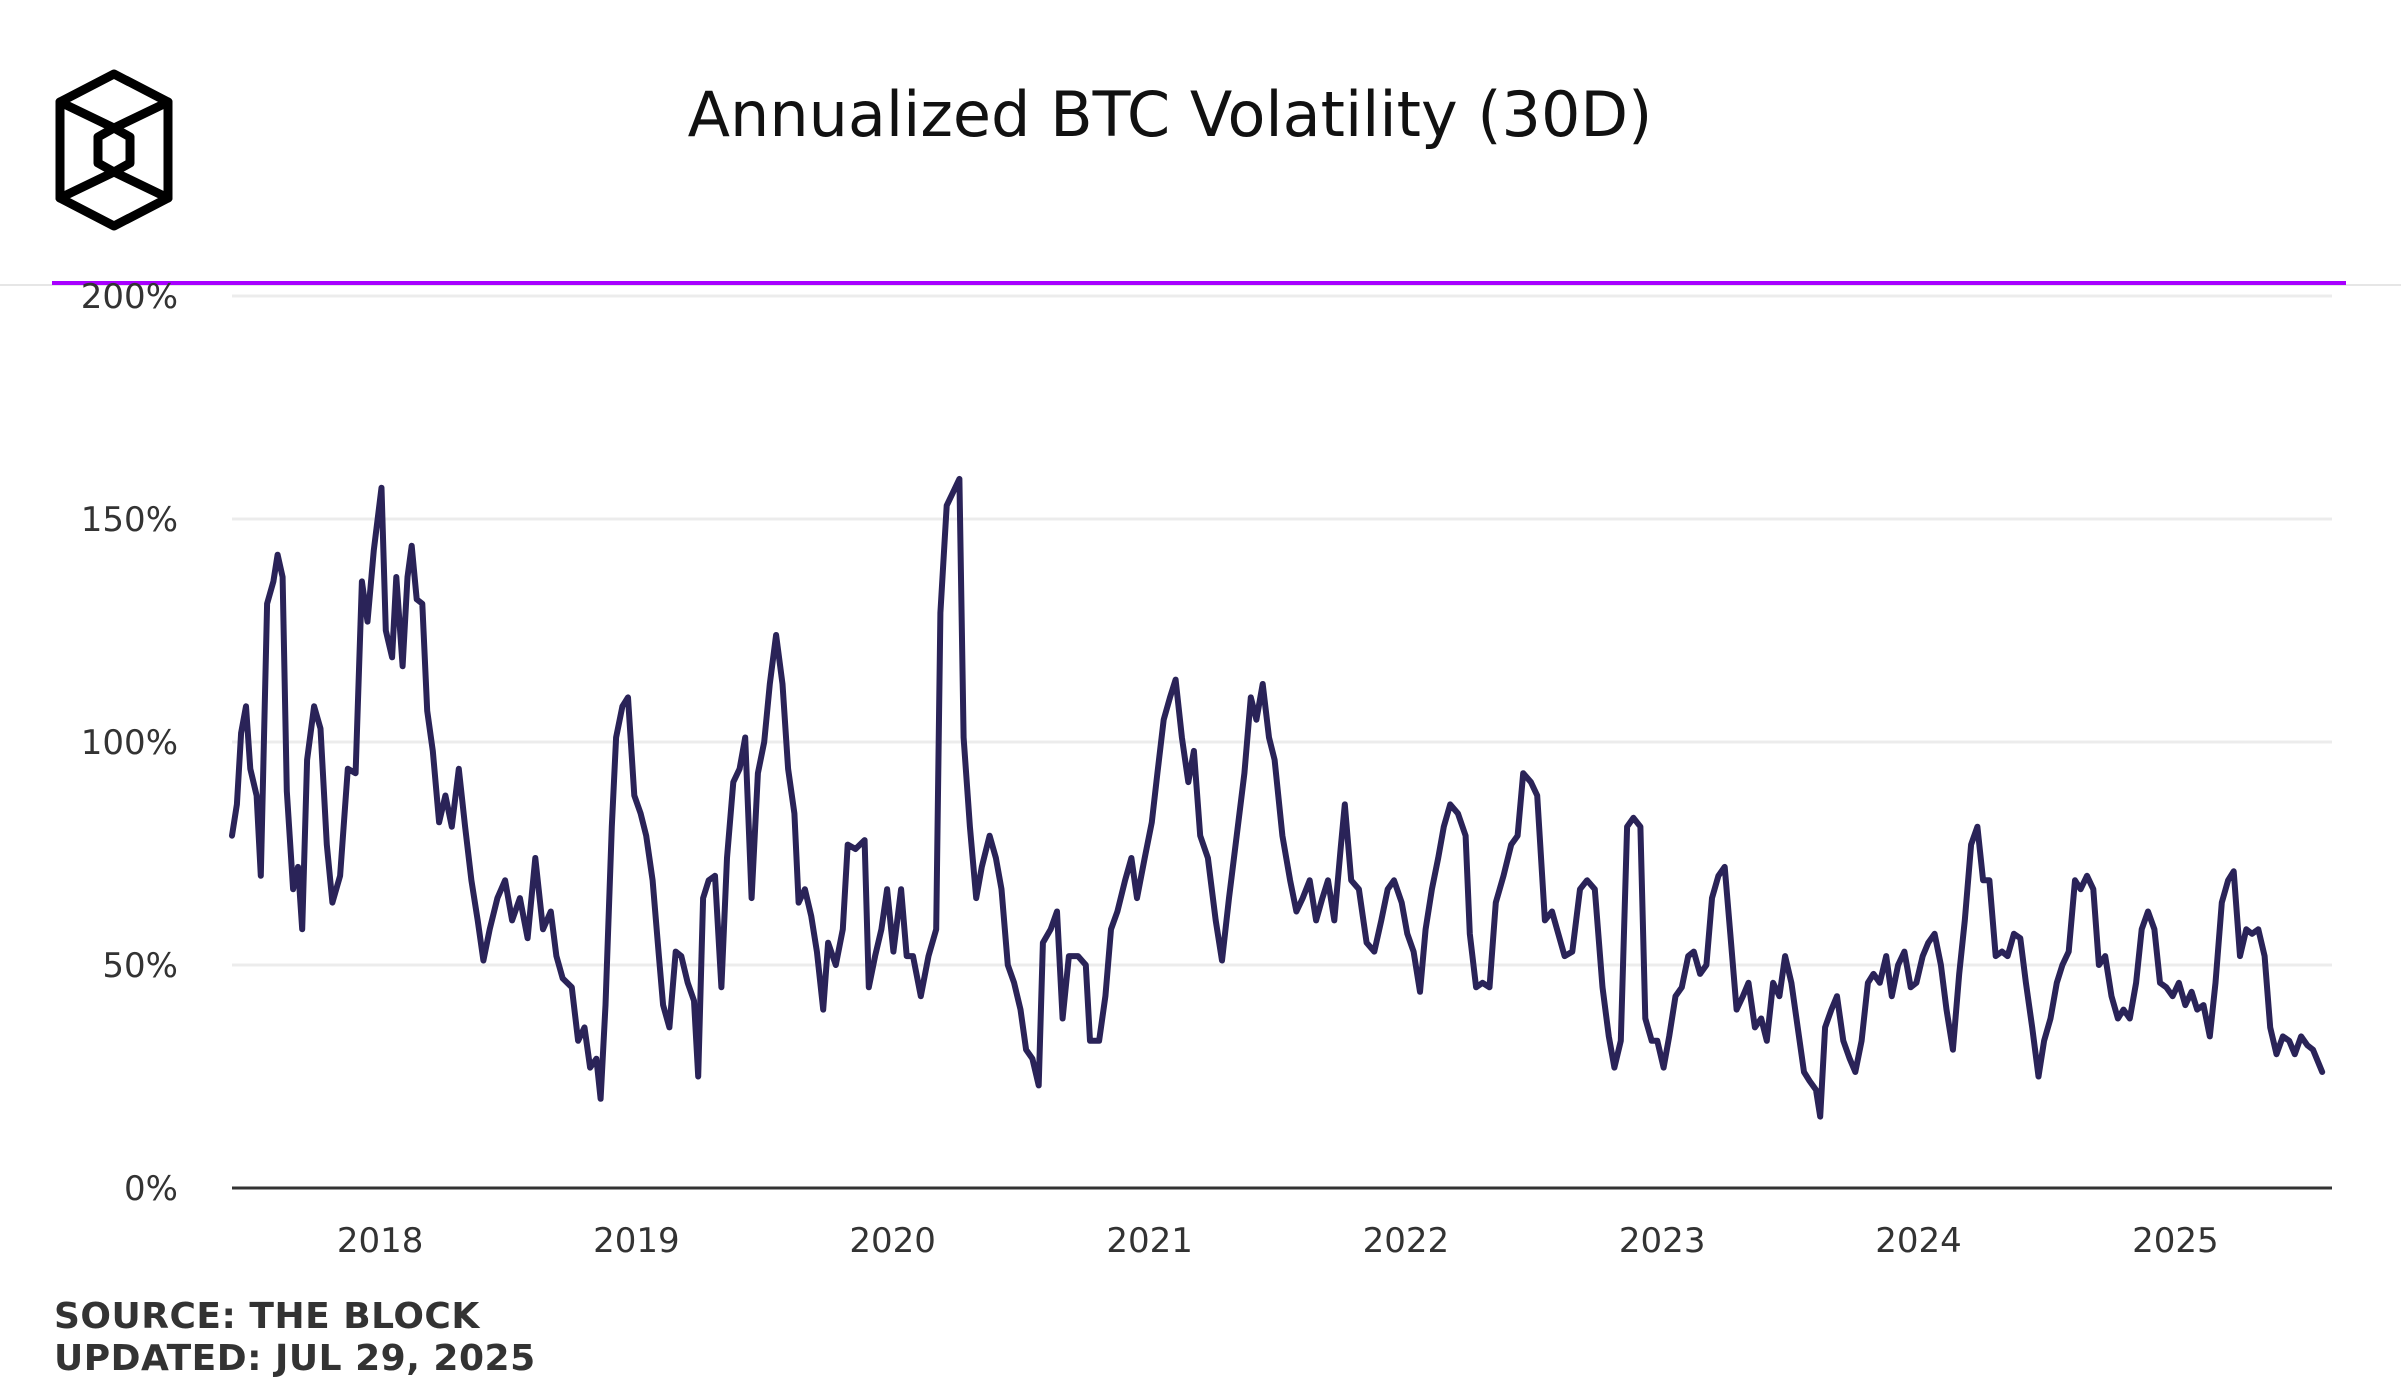  What do you see at coordinates (129, 297) in the screenshot?
I see `y-tick-label: 200%` at bounding box center [129, 297].